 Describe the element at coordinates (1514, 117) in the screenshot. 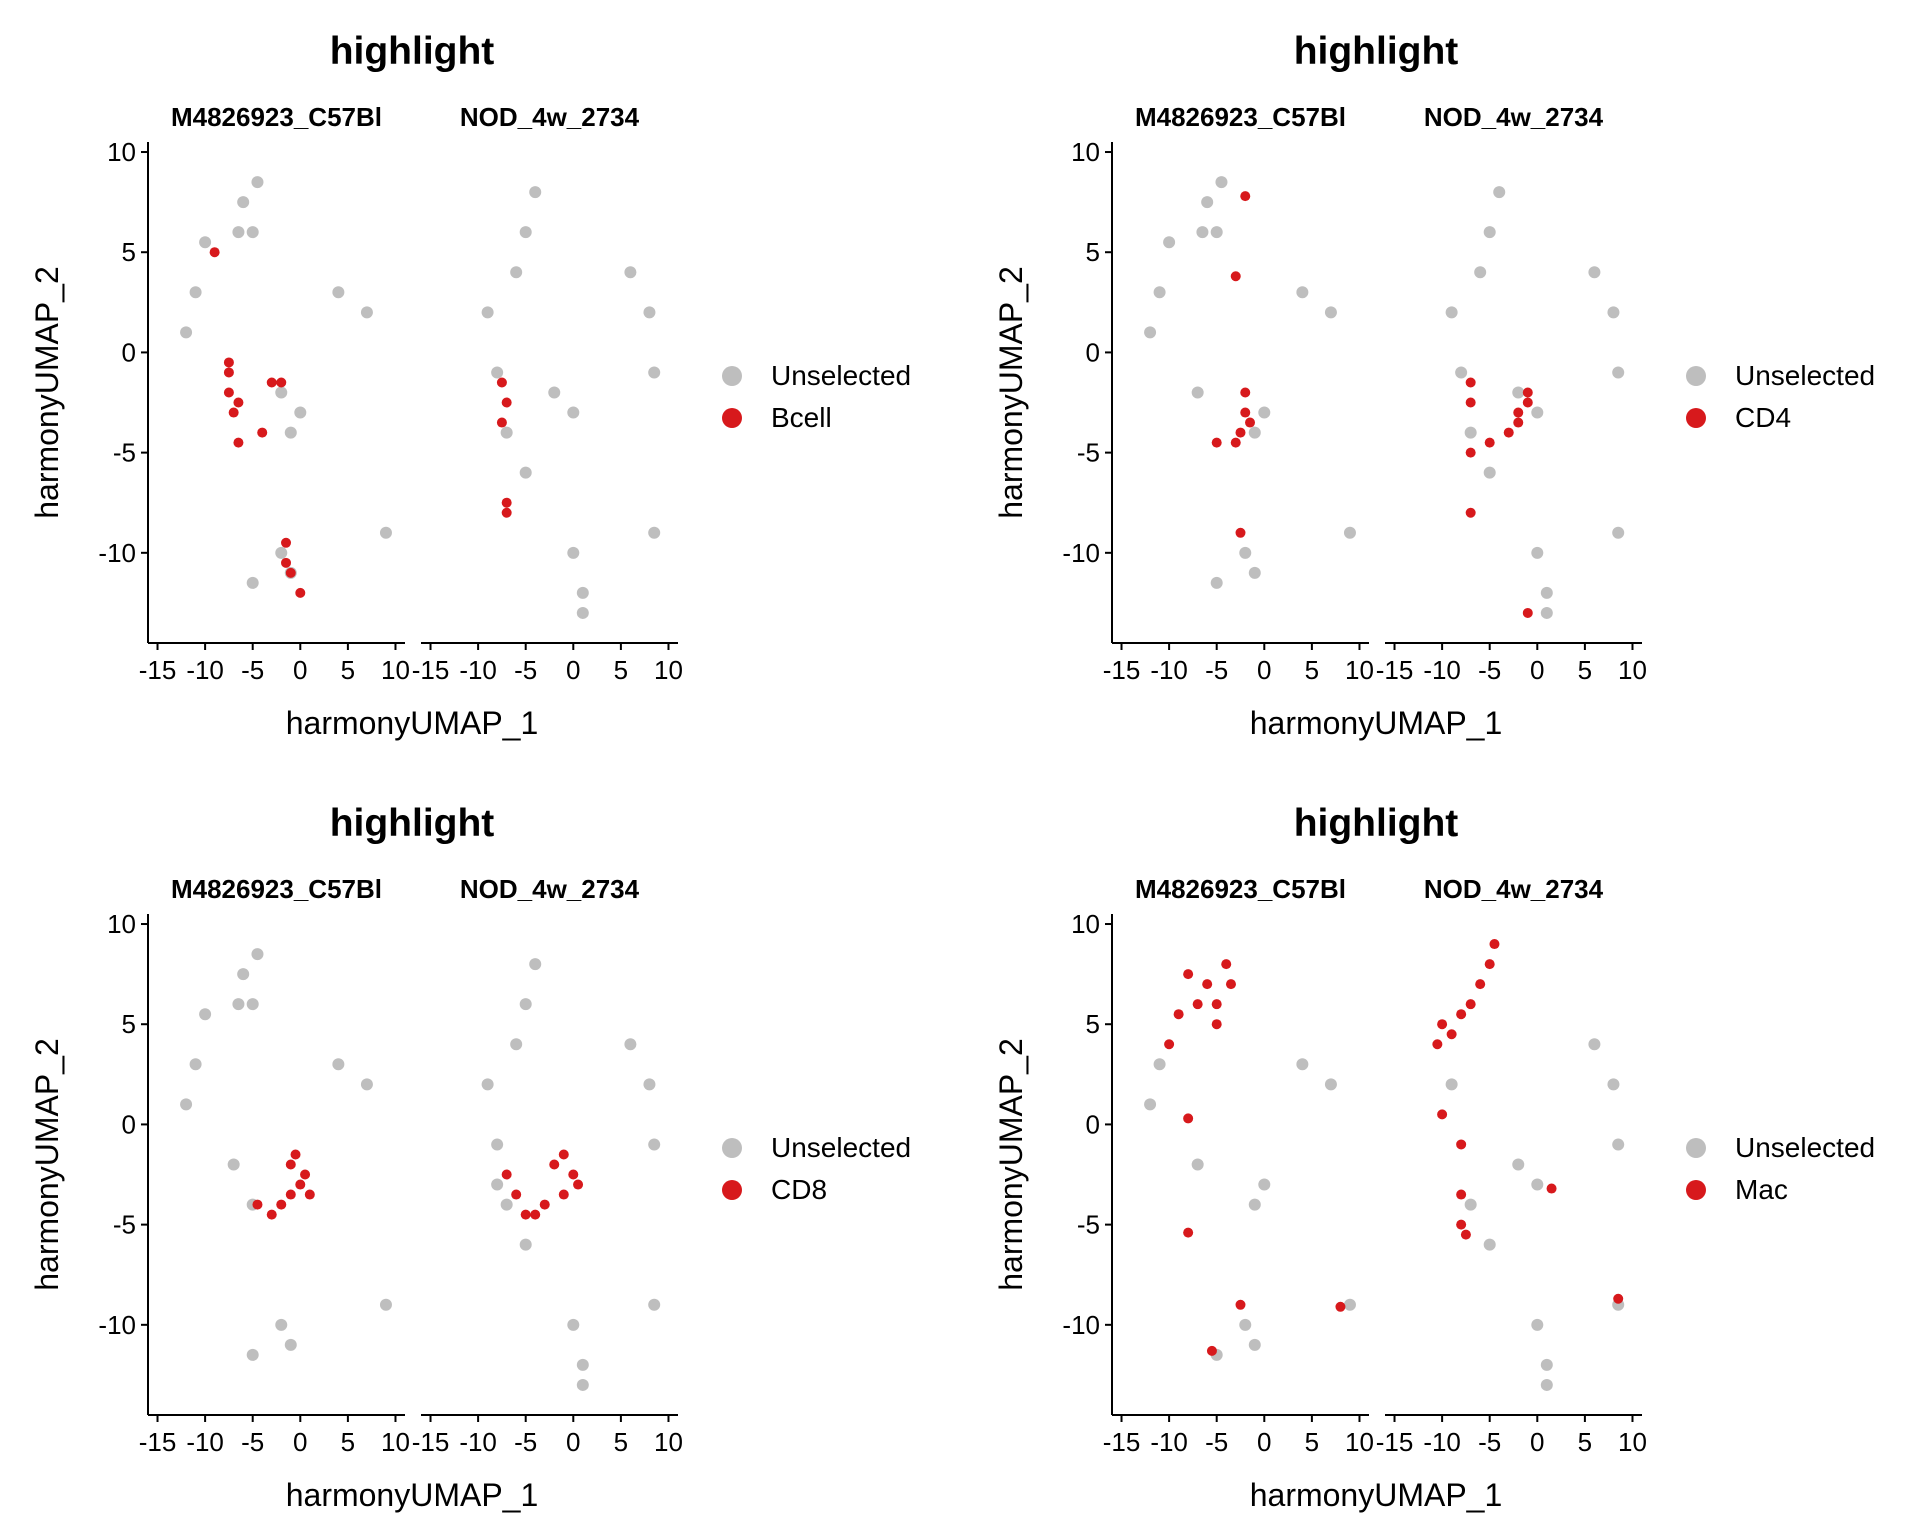

I see `facet-strip-label: NOD_4w_2734` at that location.